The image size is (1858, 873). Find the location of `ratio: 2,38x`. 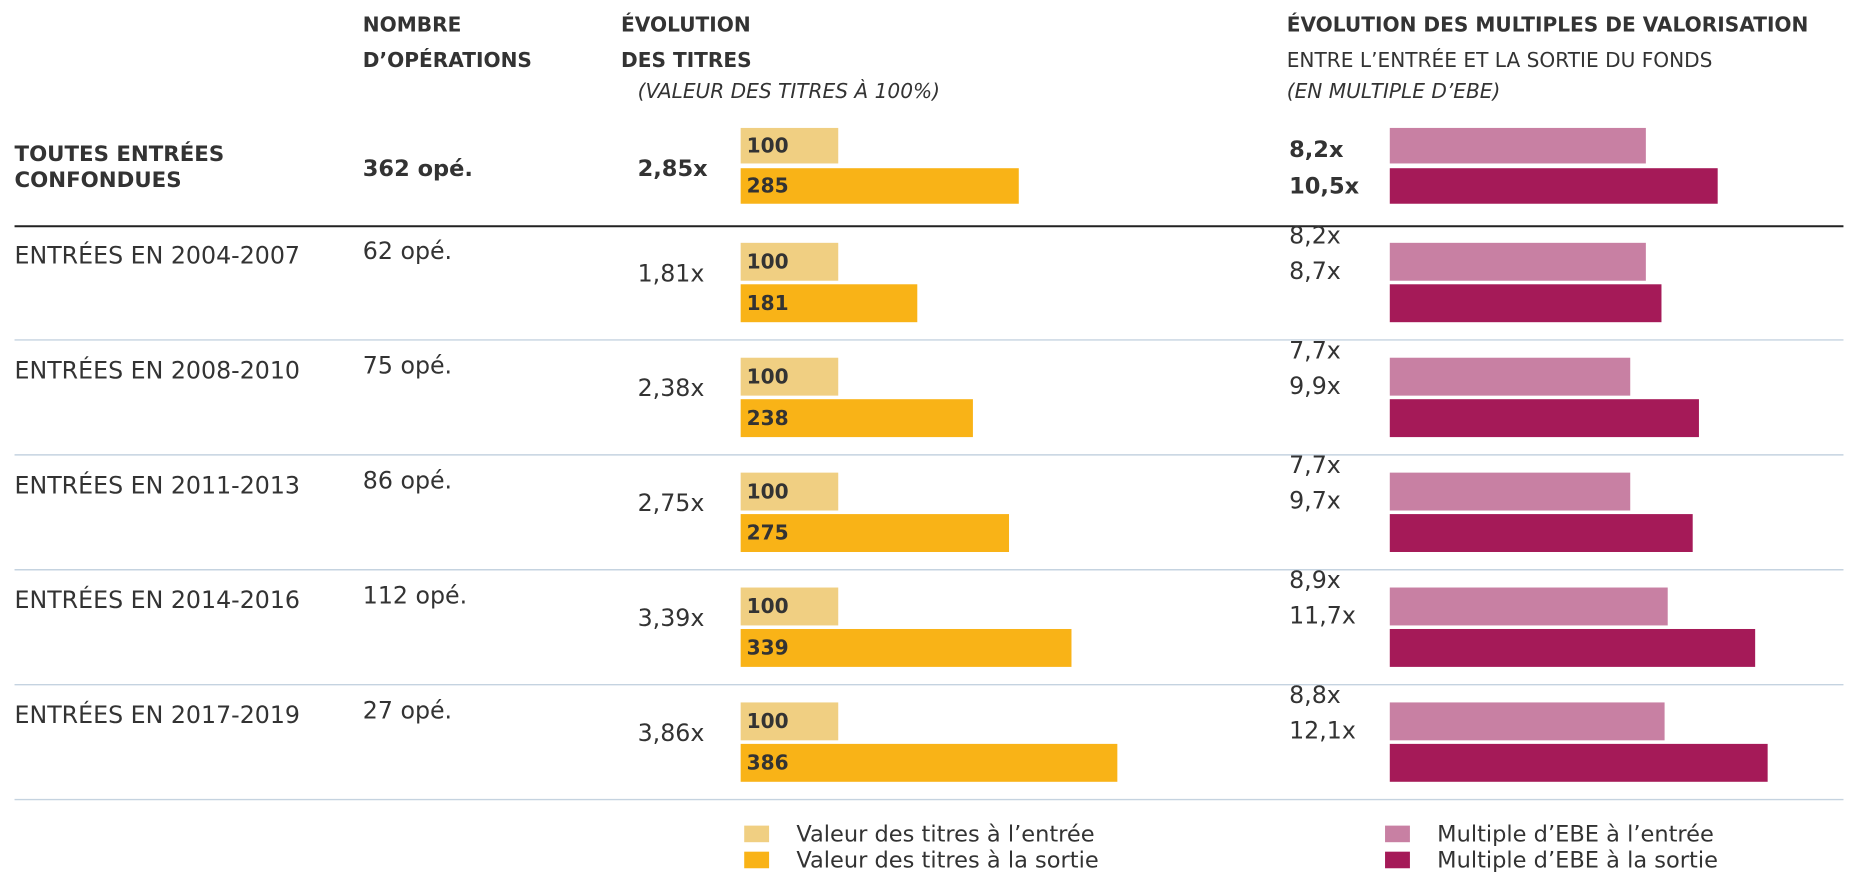

ratio: 2,38x is located at coordinates (671, 388).